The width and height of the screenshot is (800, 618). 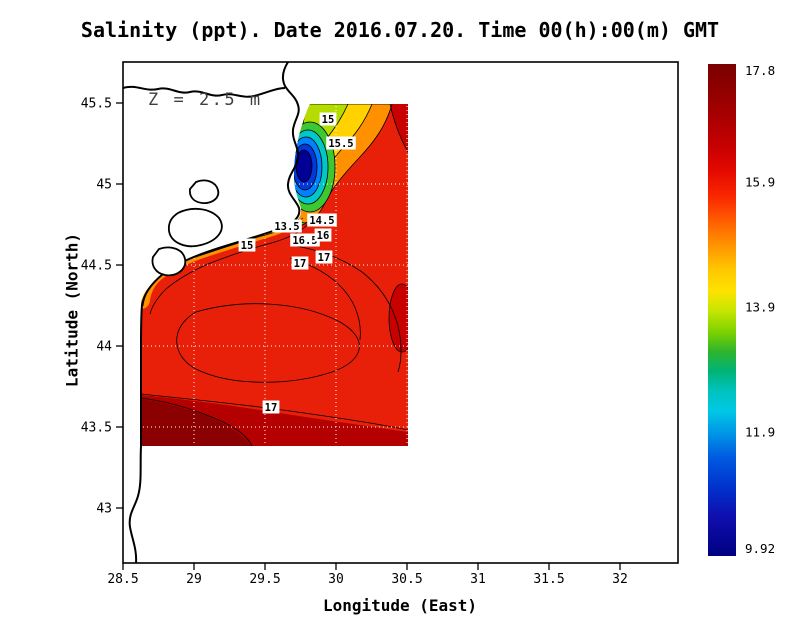 I want to click on y-tick-label: 43.5, so click(x=96, y=428).